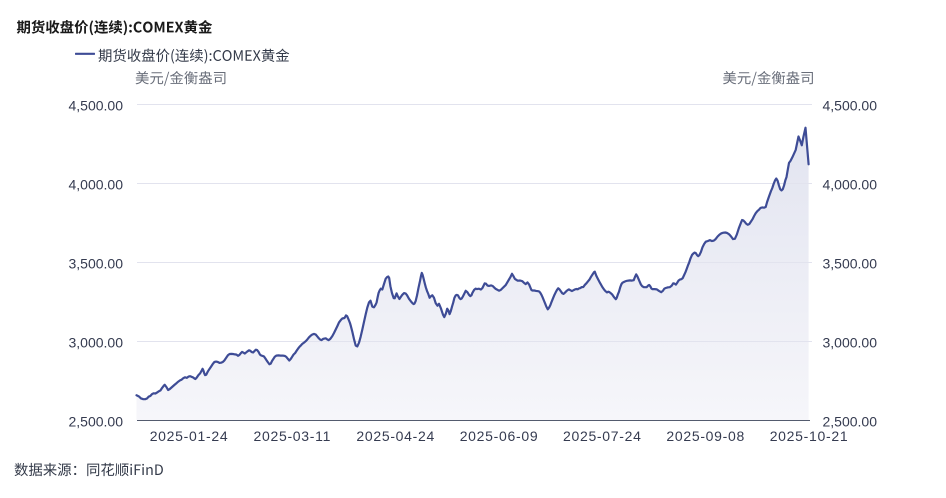 This screenshot has width=946, height=498. Describe the element at coordinates (293, 436) in the screenshot. I see `svg-text: 2025-03-11` at that location.